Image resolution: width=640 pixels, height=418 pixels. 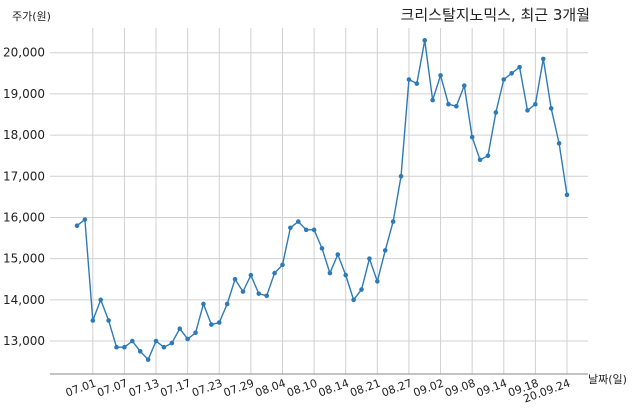 What do you see at coordinates (302, 388) in the screenshot?
I see `x-tick-label: 08.10` at bounding box center [302, 388].